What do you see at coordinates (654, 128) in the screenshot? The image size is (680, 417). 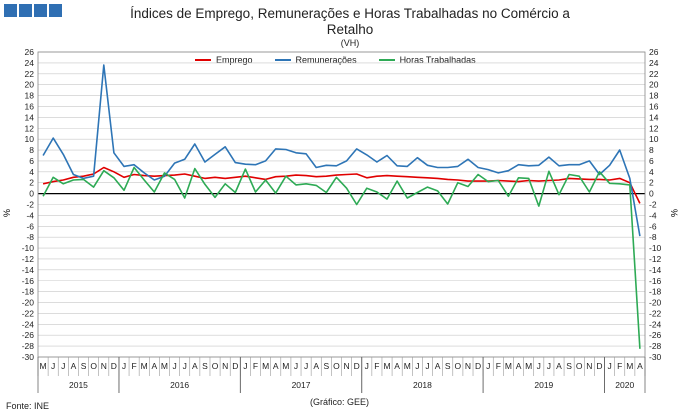 I see `y-tick-label-right: 12` at bounding box center [654, 128].